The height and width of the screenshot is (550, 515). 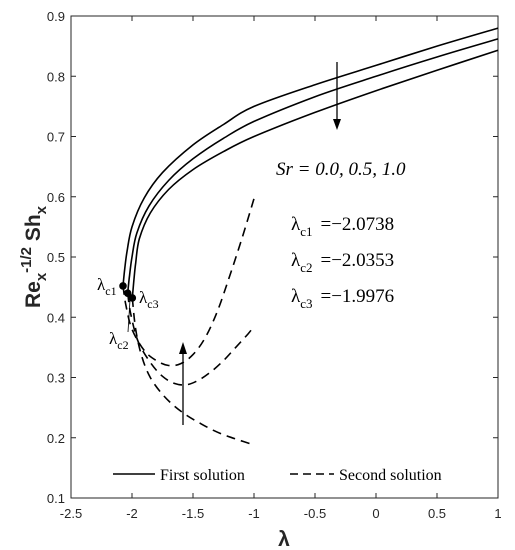 What do you see at coordinates (56, 197) in the screenshot?
I see `y-tick-label: 0.6` at bounding box center [56, 197].